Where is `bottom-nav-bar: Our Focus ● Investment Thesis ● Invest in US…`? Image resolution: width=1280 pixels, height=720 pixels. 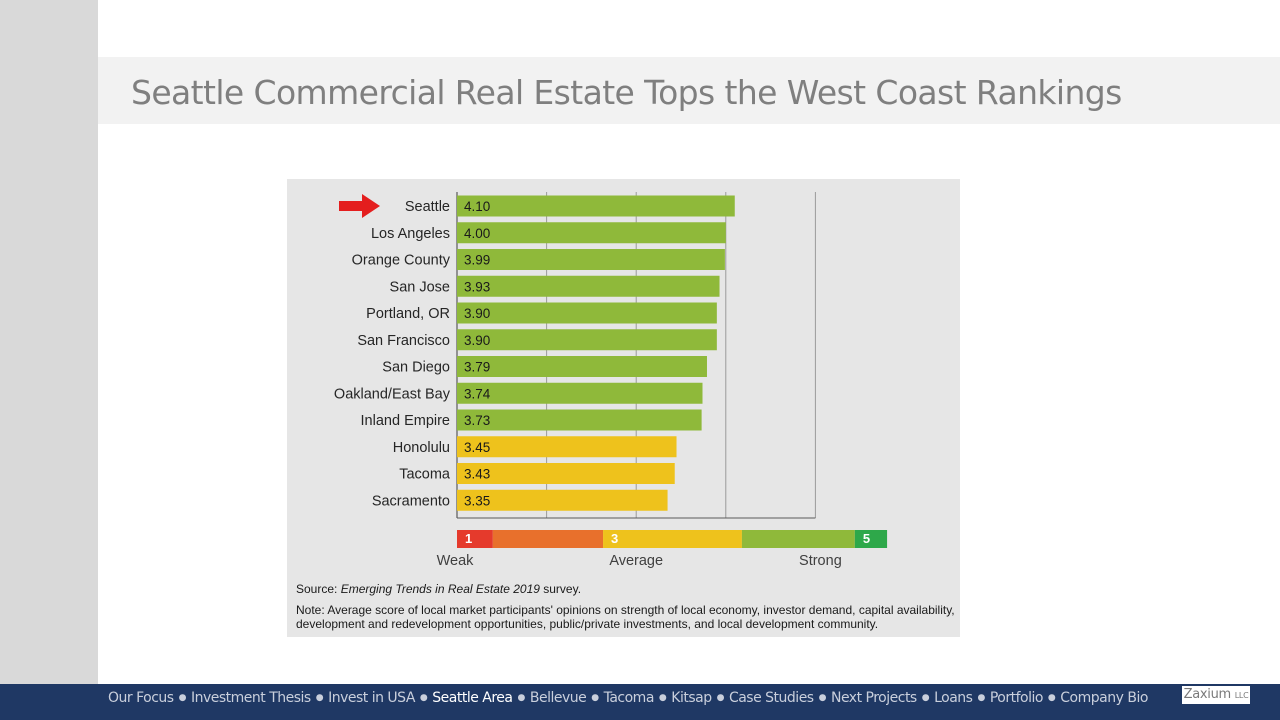
bottom-nav-bar: Our Focus ● Investment Thesis ● Invest in US… is located at coordinates (640, 702).